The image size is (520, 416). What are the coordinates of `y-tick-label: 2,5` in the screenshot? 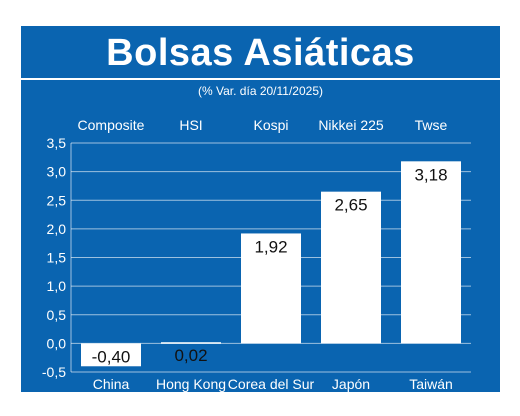 It's located at (57, 200).